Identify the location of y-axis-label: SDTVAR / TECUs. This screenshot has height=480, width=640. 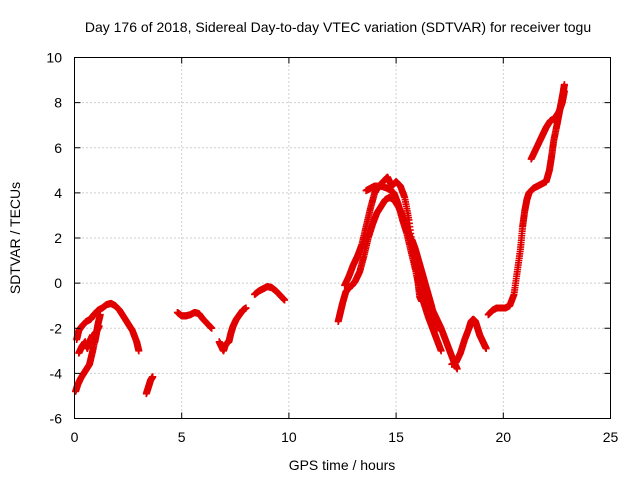
(15, 238).